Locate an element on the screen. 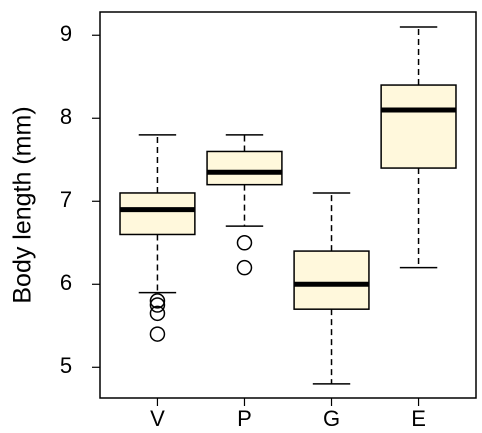 The height and width of the screenshot is (433, 482). y-tick-label: 5 is located at coordinates (66, 365).